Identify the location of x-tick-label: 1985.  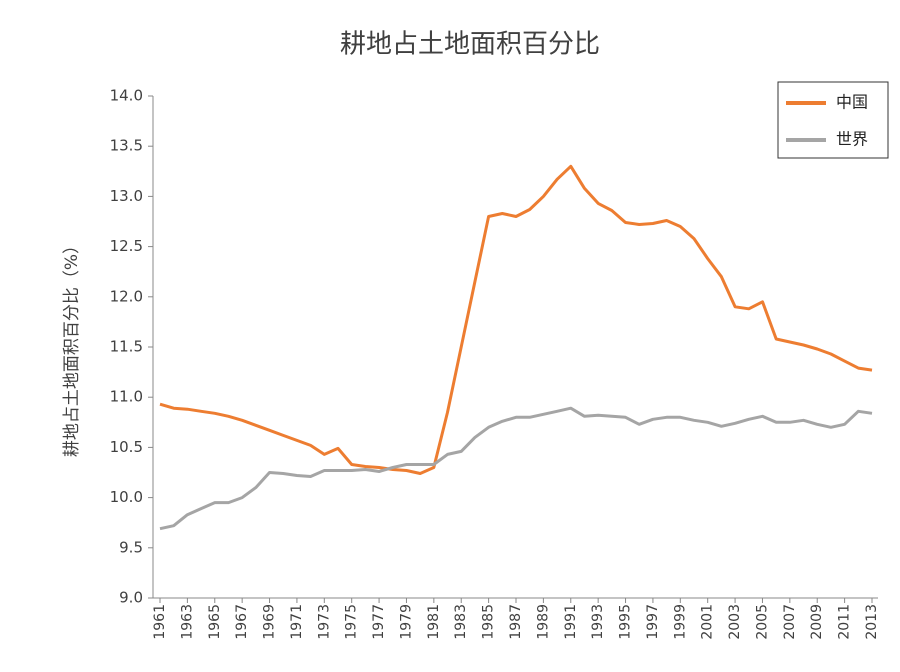
(489, 622).